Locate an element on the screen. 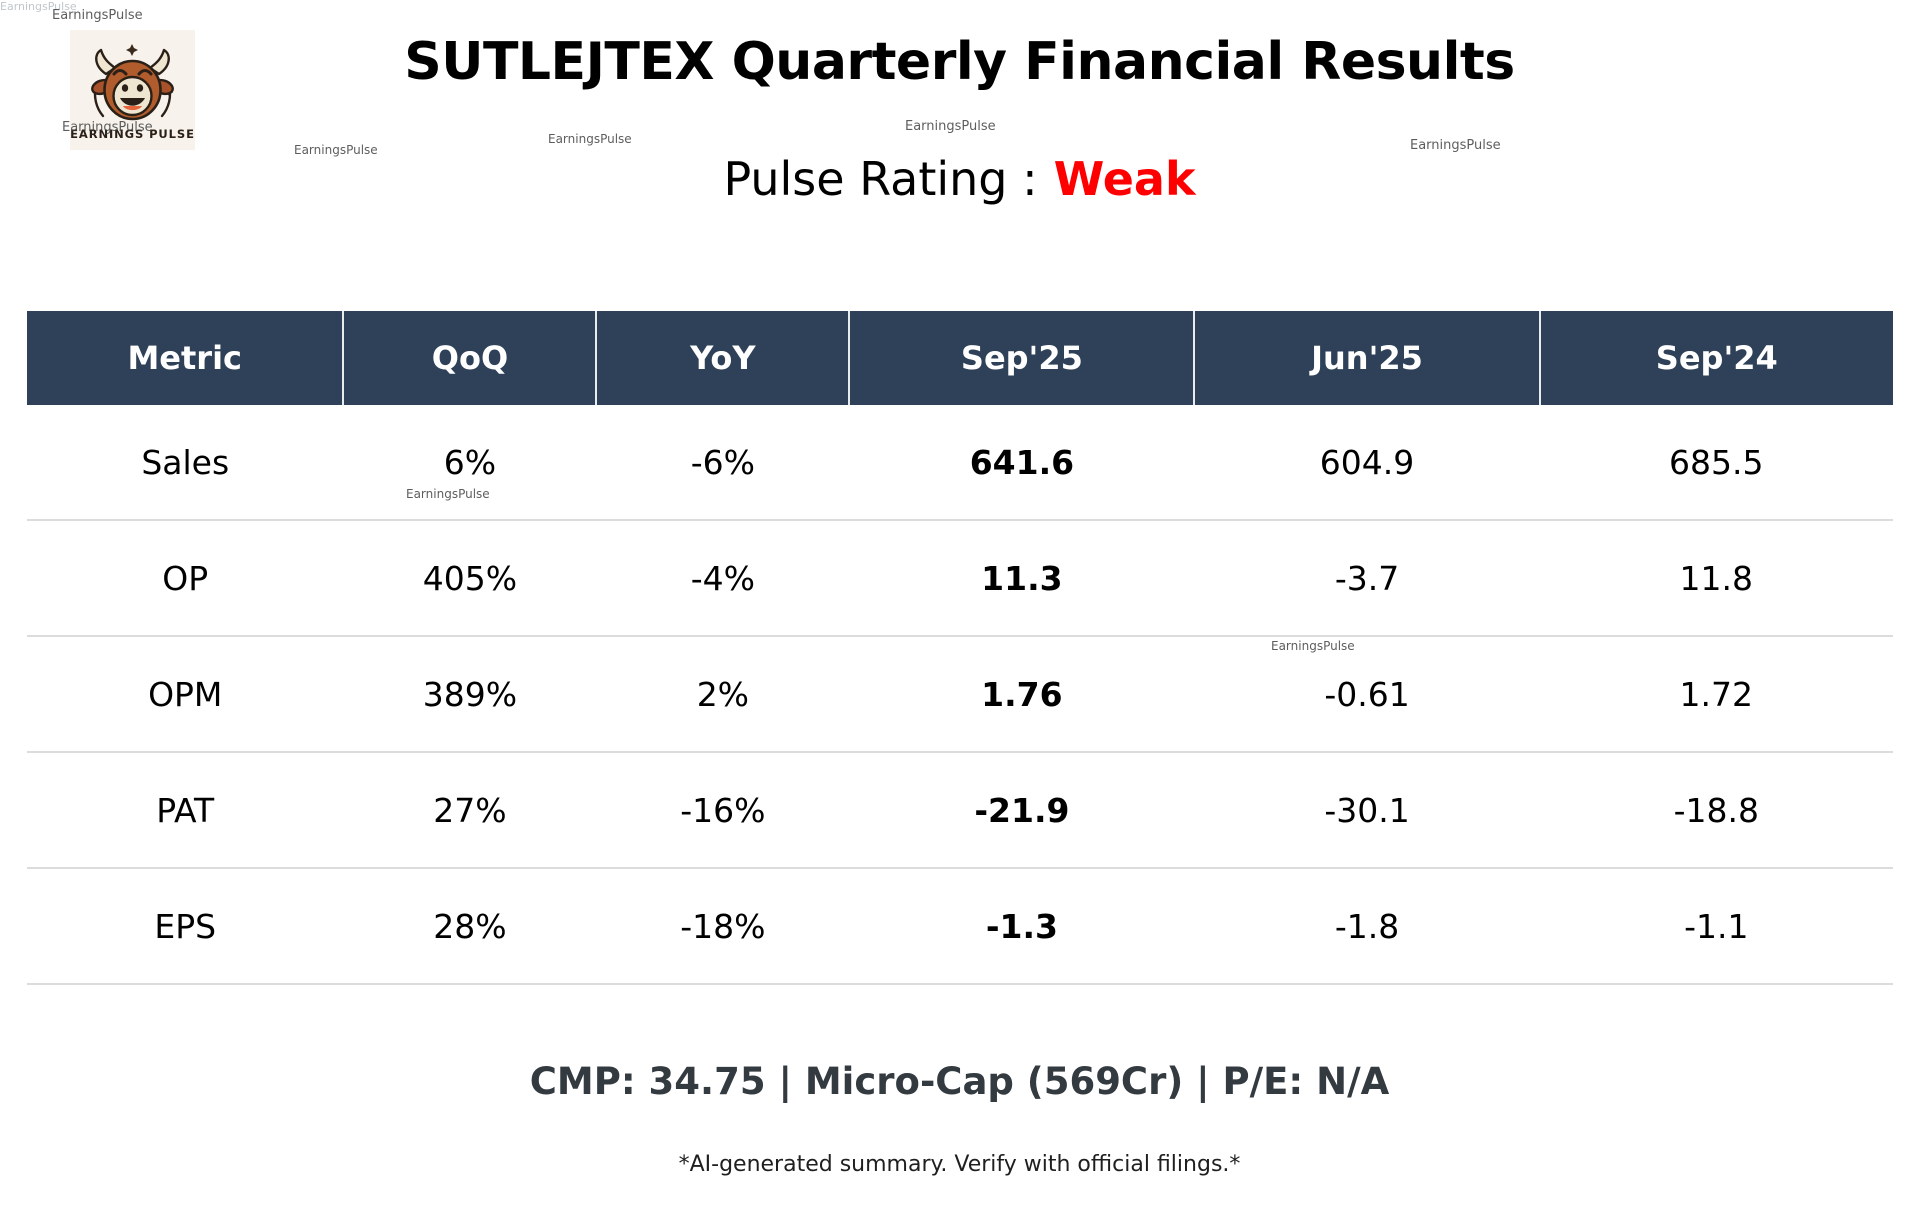 The image size is (1919, 1220). cell-yoy: 2% is located at coordinates (723, 694).